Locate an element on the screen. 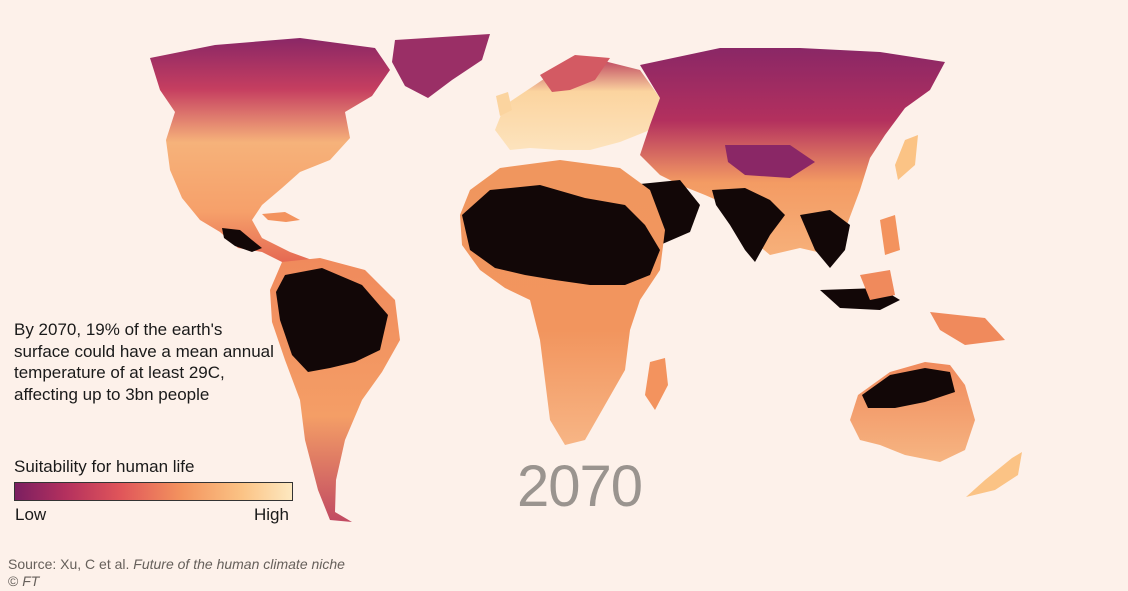 Image resolution: width=1128 pixels, height=591 pixels. tibet-plateau-shape is located at coordinates (770, 161).